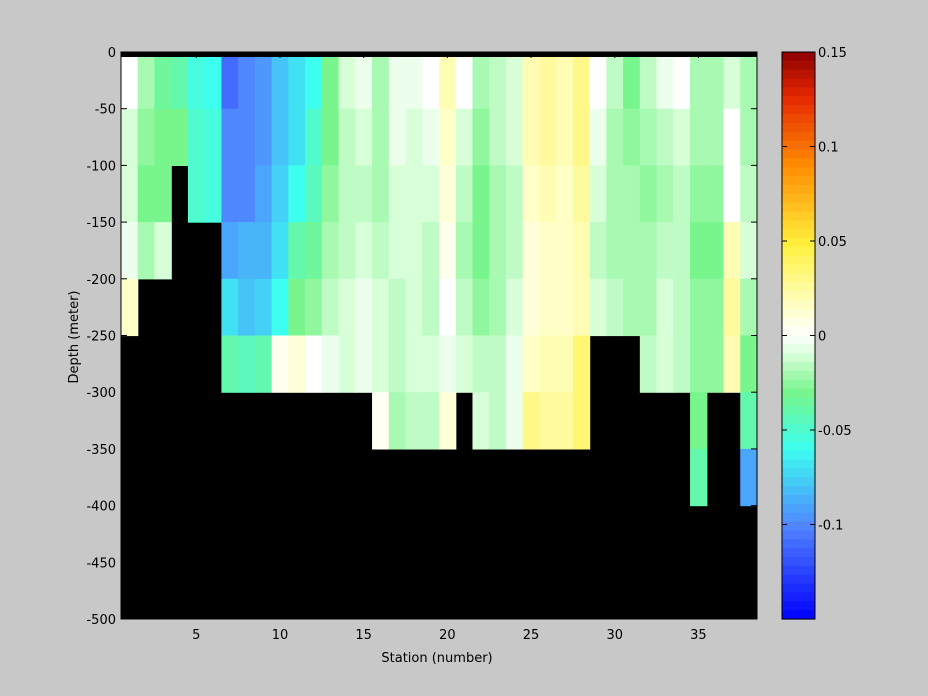  I want to click on y-tick-label: -250, so click(101, 337).